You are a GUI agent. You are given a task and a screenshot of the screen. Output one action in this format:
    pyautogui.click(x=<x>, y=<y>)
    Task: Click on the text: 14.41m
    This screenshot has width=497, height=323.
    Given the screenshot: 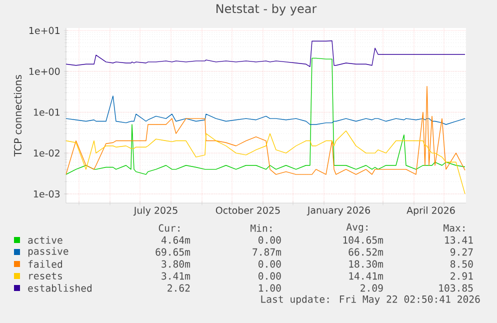 What is the action you would take?
    pyautogui.click(x=366, y=276)
    